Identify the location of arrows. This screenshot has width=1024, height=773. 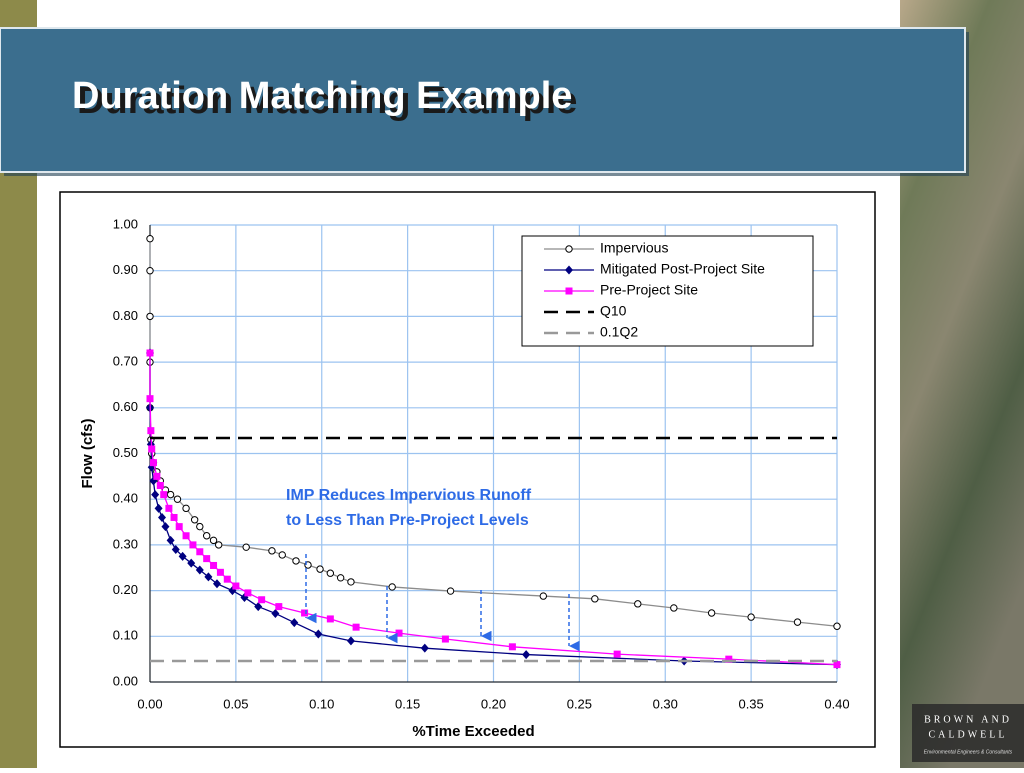
(442, 603).